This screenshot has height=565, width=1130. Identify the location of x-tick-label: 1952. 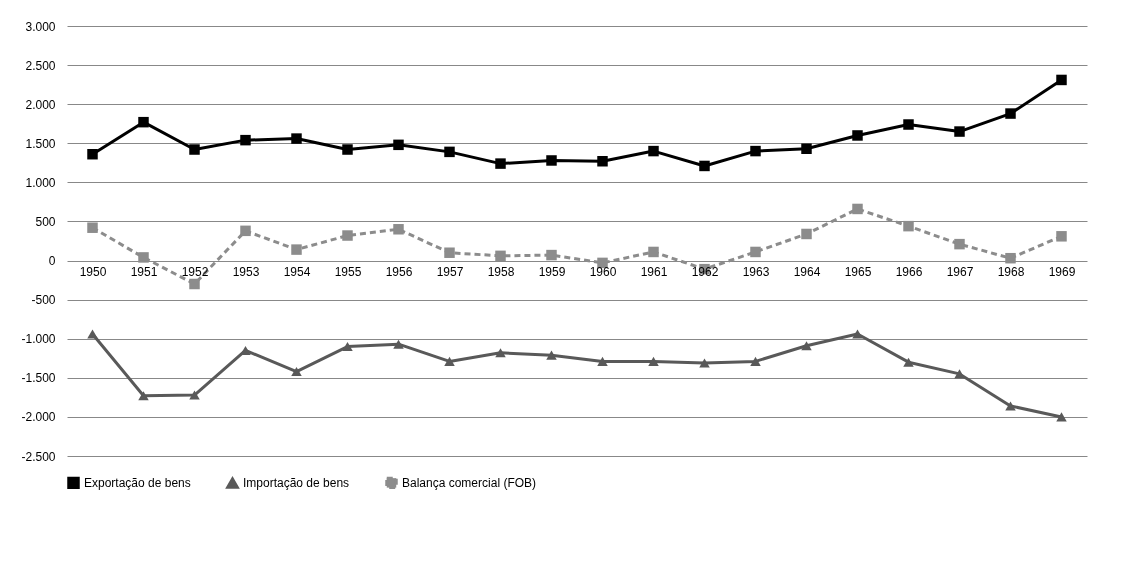
(195, 272).